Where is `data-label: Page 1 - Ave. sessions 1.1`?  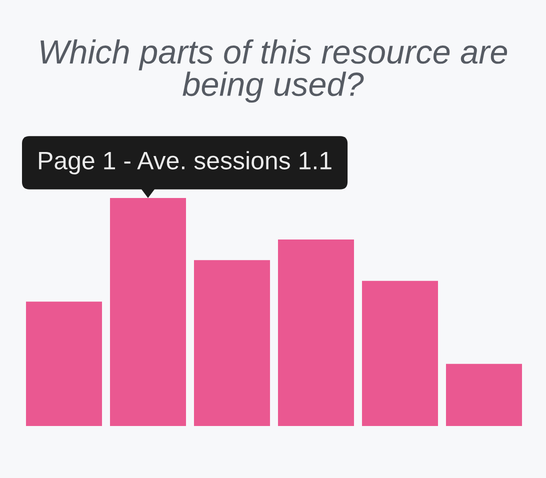
data-label: Page 1 - Ave. sessions 1.1 is located at coordinates (185, 162).